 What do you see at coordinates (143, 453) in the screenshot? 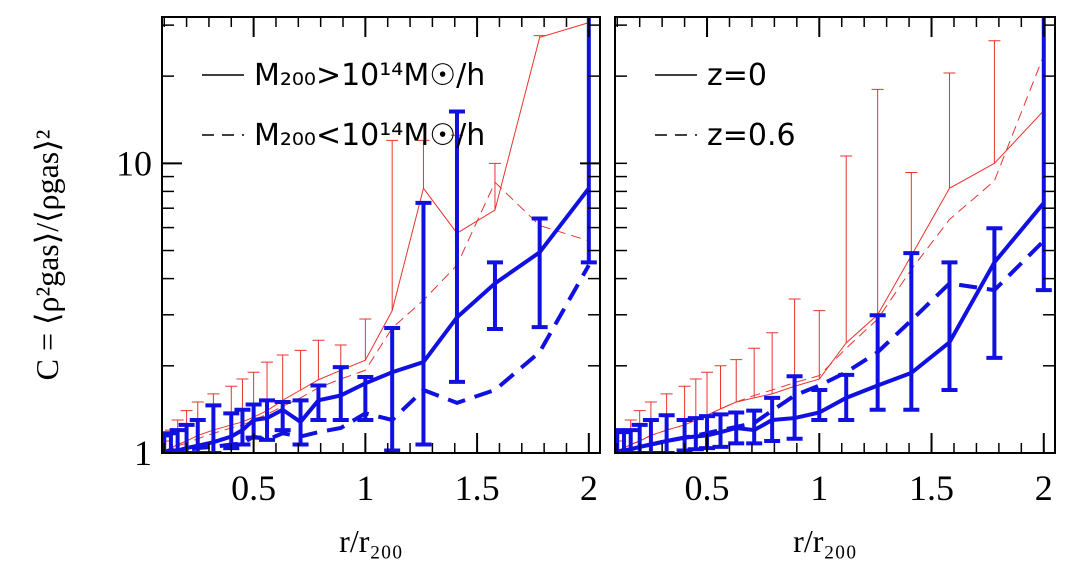
I see `y-tick-label: 1` at bounding box center [143, 453].